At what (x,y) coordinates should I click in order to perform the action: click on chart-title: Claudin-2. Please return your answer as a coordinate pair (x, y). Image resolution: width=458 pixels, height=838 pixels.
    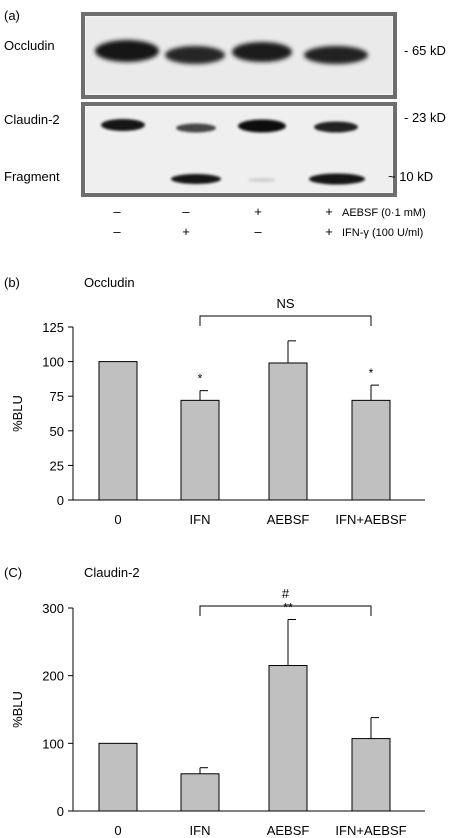
    Looking at the image, I should click on (112, 572).